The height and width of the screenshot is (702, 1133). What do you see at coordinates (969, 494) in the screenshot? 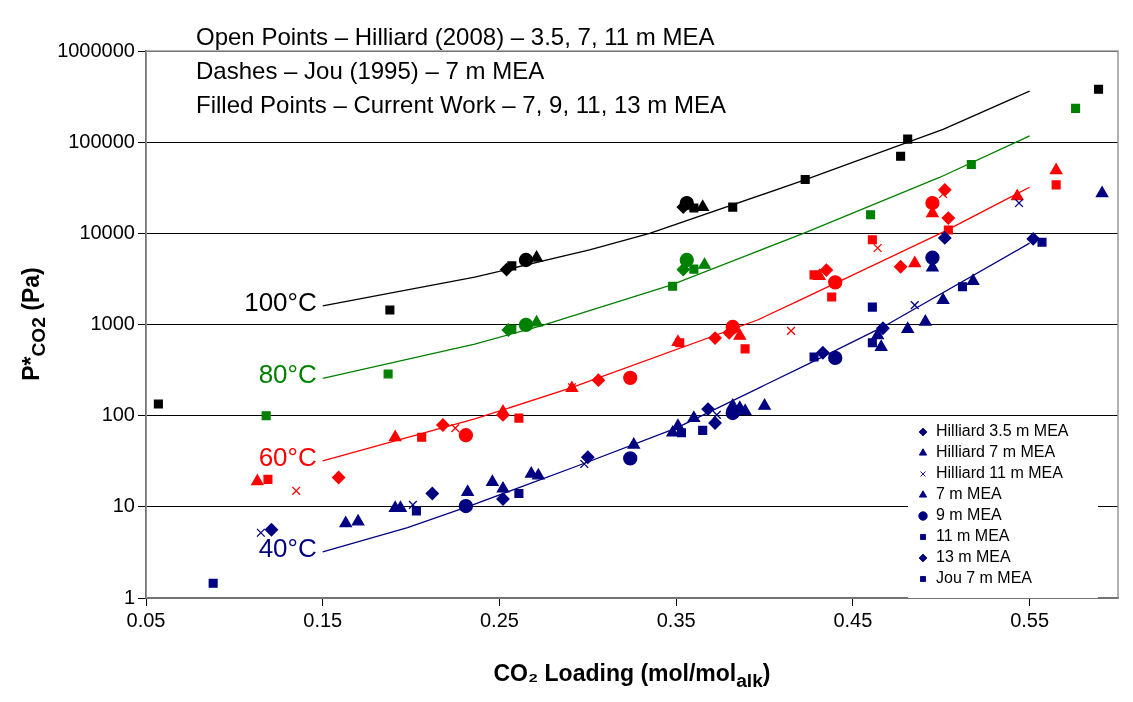
I see `legend-label: 7 m MEA` at bounding box center [969, 494].